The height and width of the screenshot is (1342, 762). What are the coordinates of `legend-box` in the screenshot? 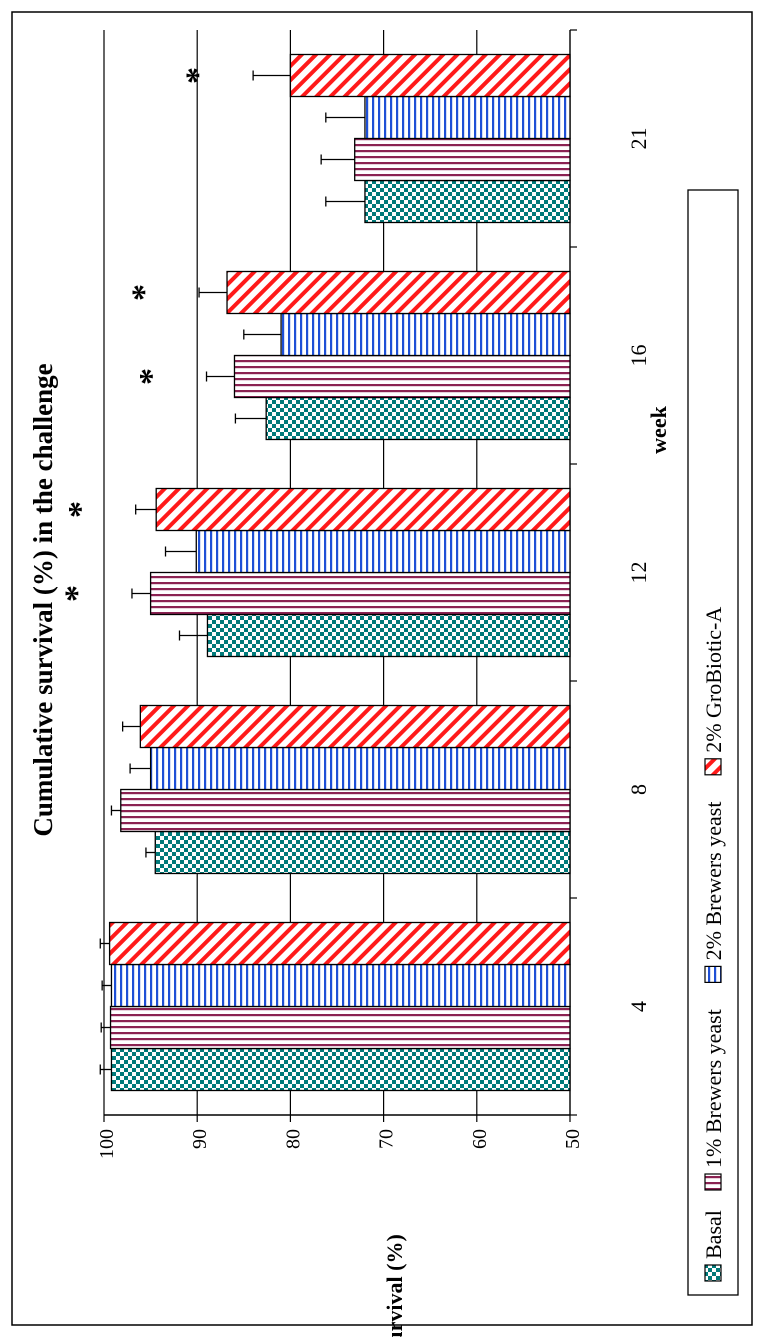 It's located at (713, 742).